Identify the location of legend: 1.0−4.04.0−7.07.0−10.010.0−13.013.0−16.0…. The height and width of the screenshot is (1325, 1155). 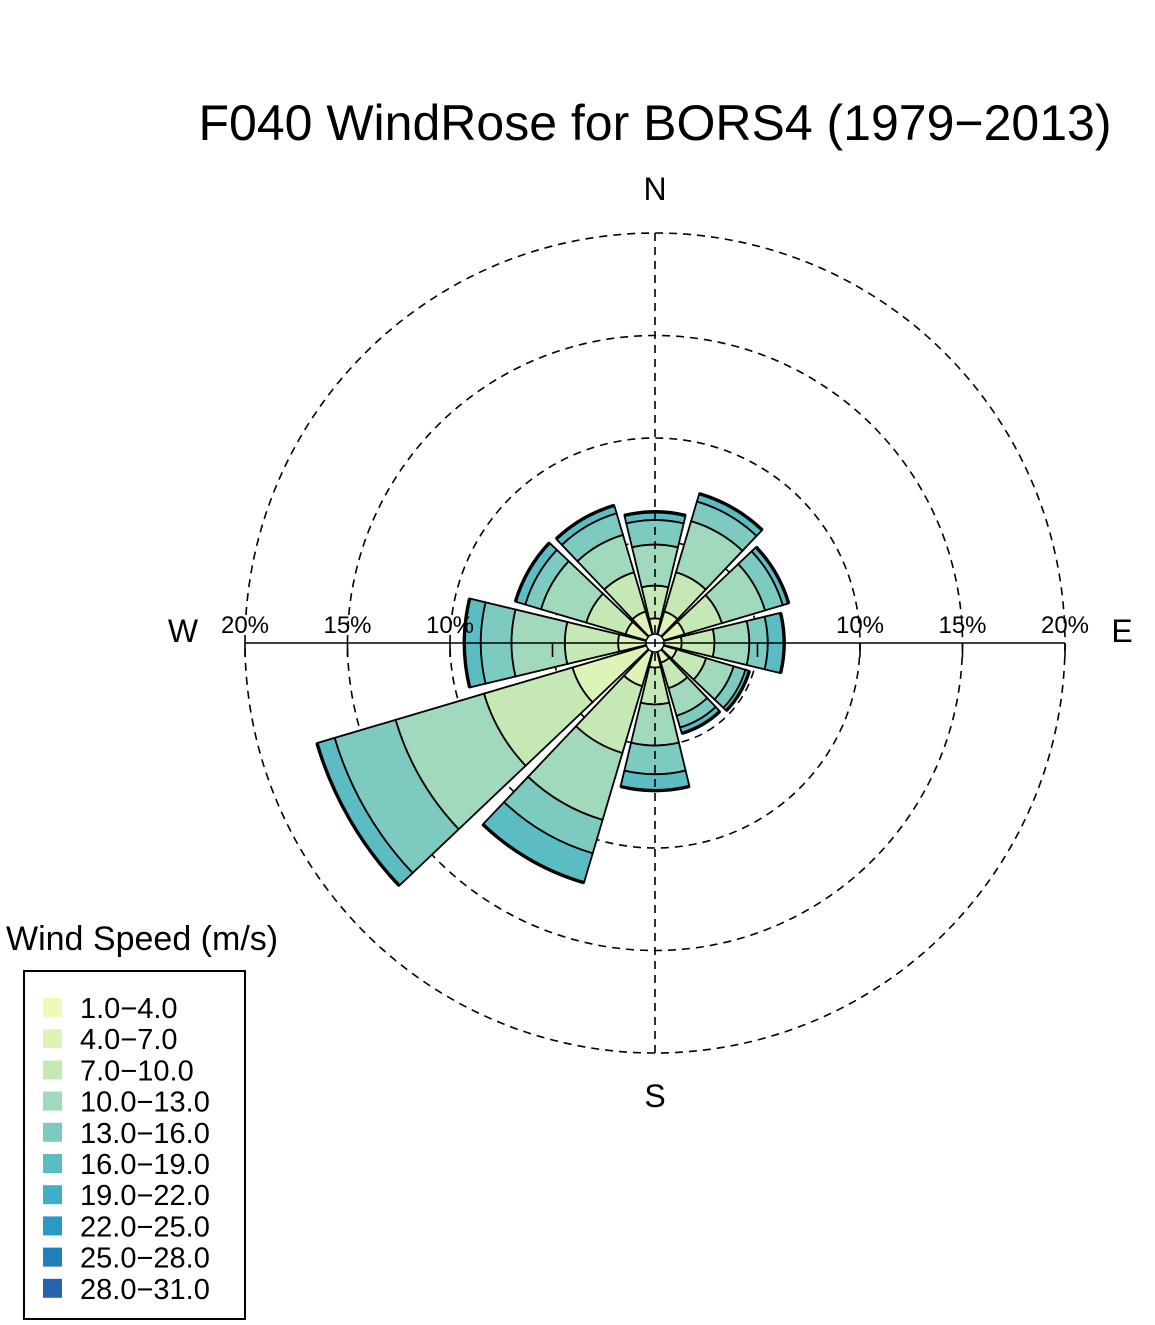
(126, 1149).